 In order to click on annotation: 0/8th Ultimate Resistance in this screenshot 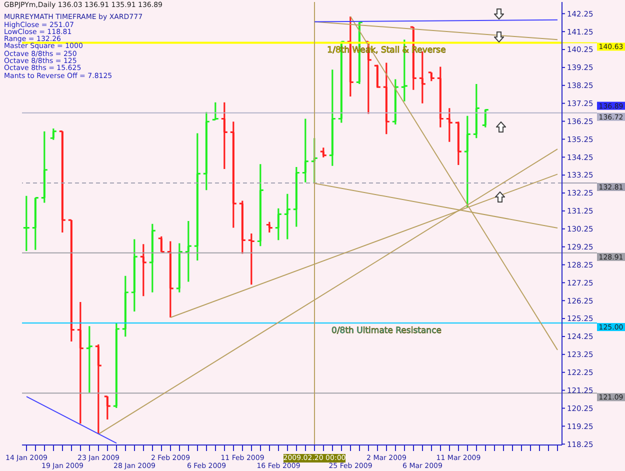, I will do `click(387, 331)`.